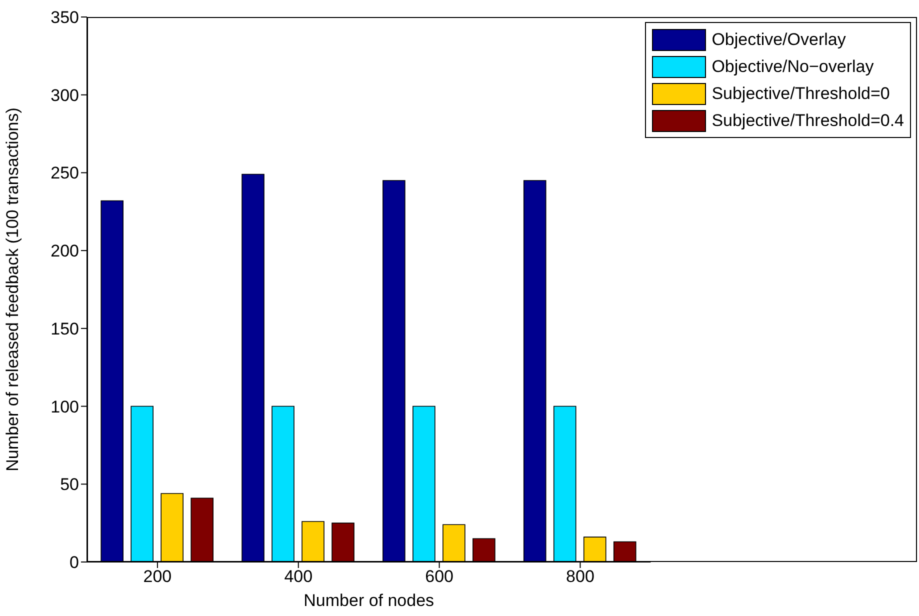 The height and width of the screenshot is (616, 919). What do you see at coordinates (64, 406) in the screenshot?
I see `y-tick-label: 100` at bounding box center [64, 406].